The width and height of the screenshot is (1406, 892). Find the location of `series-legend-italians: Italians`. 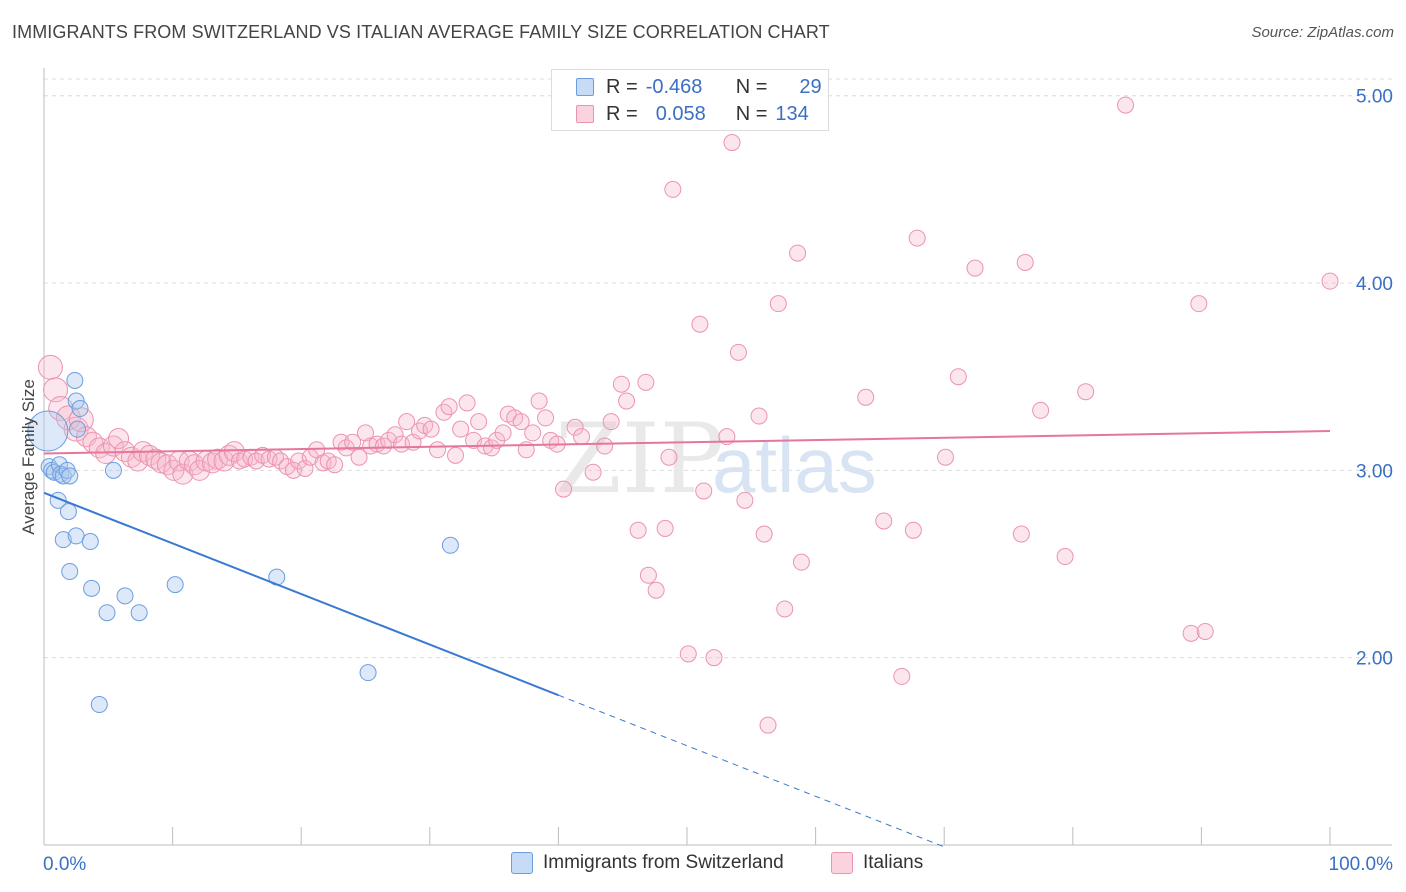

series-legend-italians: Italians is located at coordinates (877, 863).